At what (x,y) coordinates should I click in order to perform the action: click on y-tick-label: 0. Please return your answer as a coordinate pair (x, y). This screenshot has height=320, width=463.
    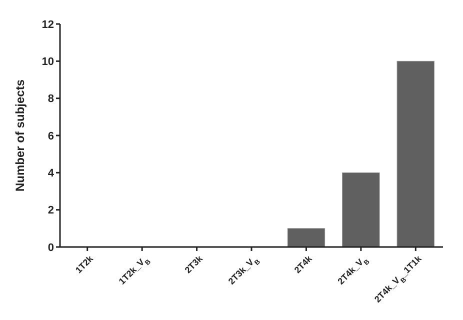
    Looking at the image, I should click on (51, 248).